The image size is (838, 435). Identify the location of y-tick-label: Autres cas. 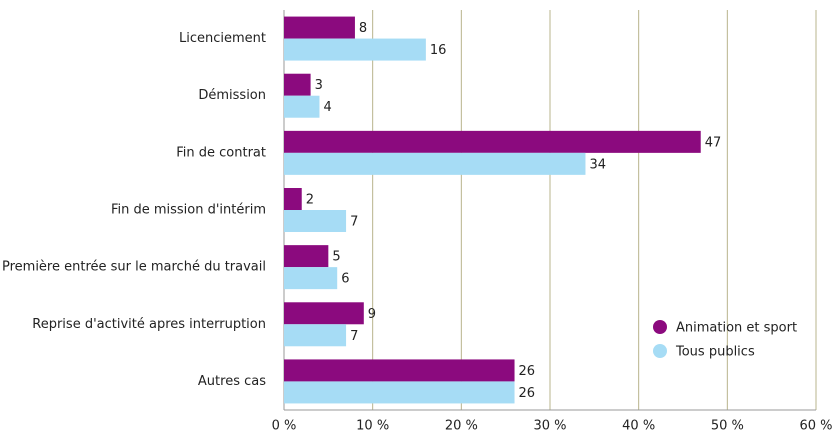
(232, 381).